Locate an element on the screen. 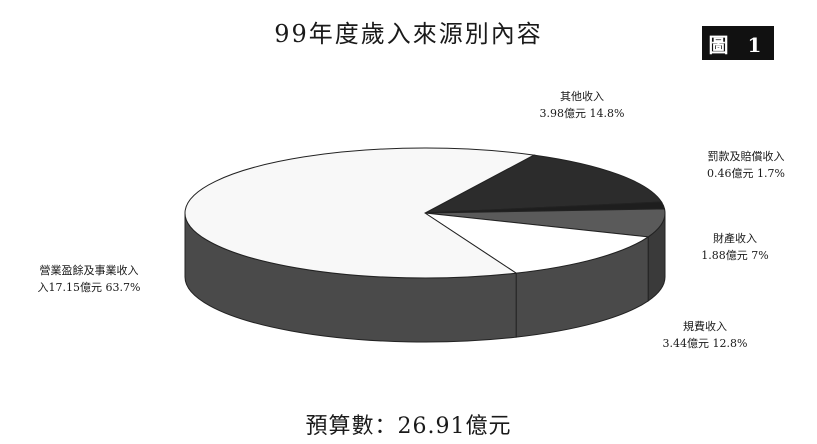 This screenshot has height=444, width=817. label-other-value: 3.98億元 14.8% is located at coordinates (582, 113).